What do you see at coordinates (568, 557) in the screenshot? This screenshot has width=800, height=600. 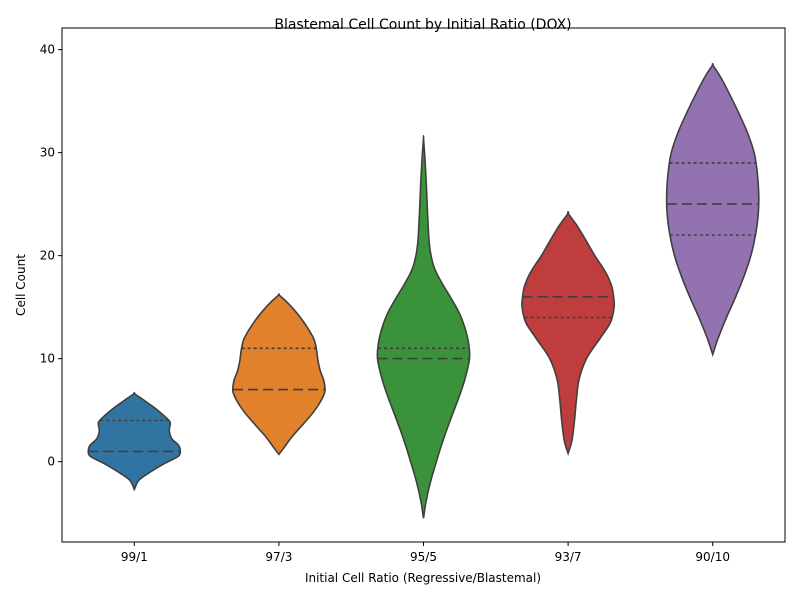 I see `x-tick-label: 93/7` at bounding box center [568, 557].